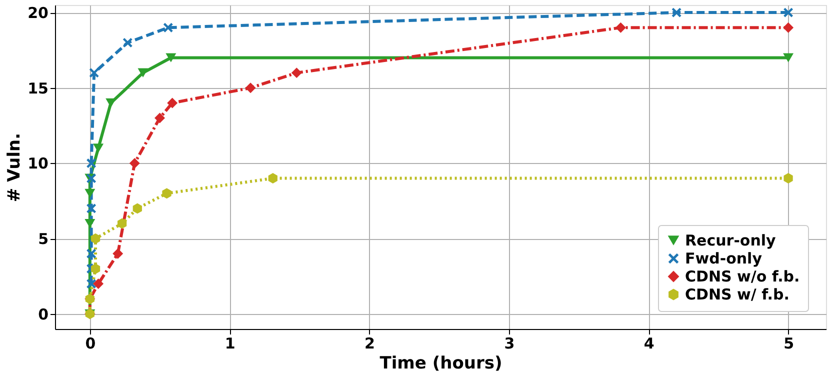 The image size is (831, 376). I want to click on y-tick-label: 5, so click(43, 239).